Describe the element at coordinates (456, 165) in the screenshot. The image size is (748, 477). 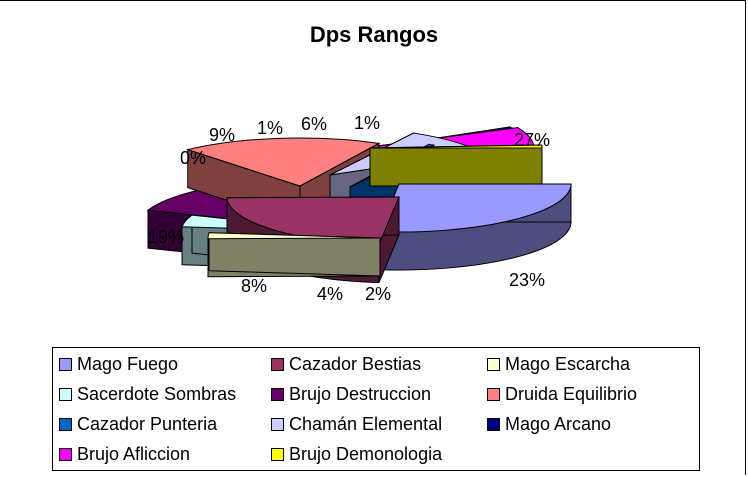
I see `pie-slice-brujo-demonologia` at that location.